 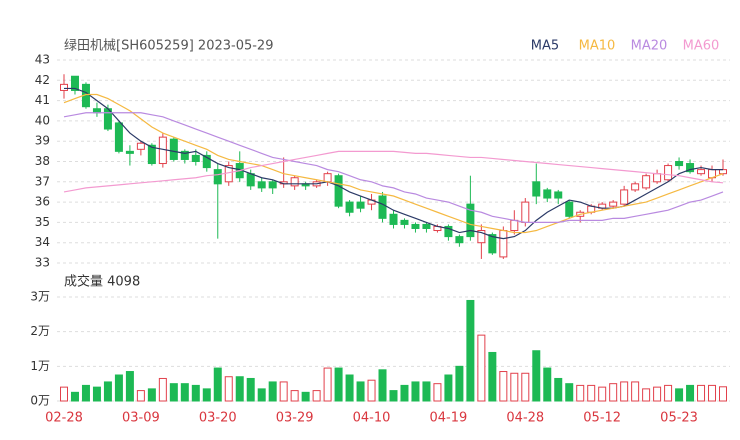 What do you see at coordinates (40, 297) in the screenshot?
I see `y-tick-label: 3万` at bounding box center [40, 297].